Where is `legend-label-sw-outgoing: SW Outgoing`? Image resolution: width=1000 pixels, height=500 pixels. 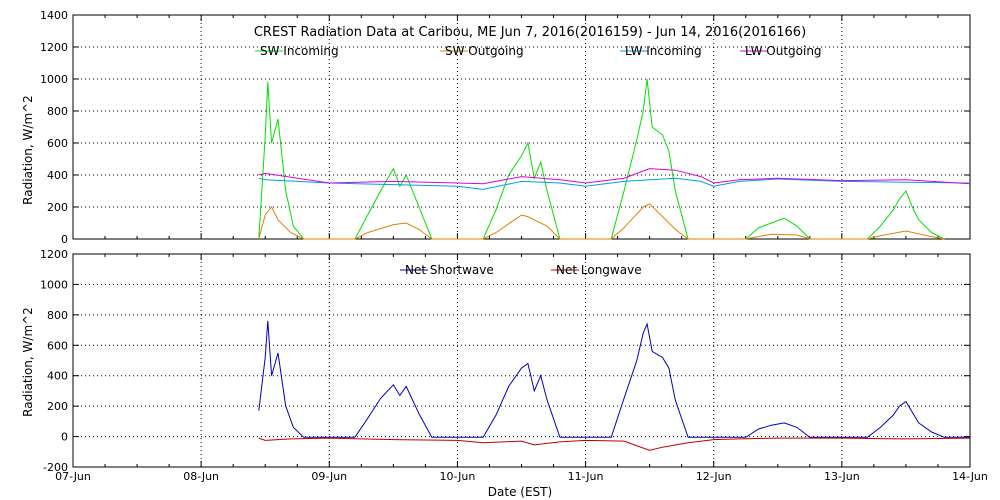 legend-label-sw-outgoing: SW Outgoing is located at coordinates (484, 51).